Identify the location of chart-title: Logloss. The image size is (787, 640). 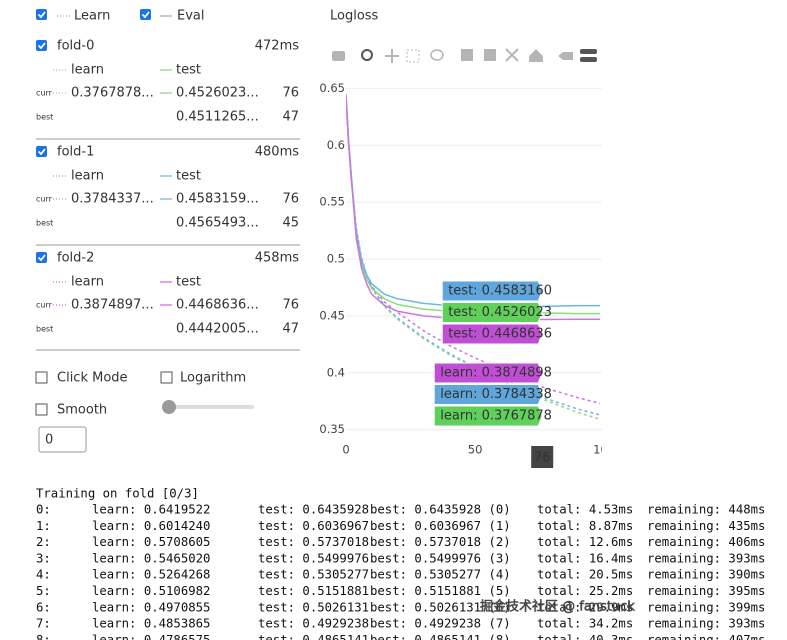
(354, 16).